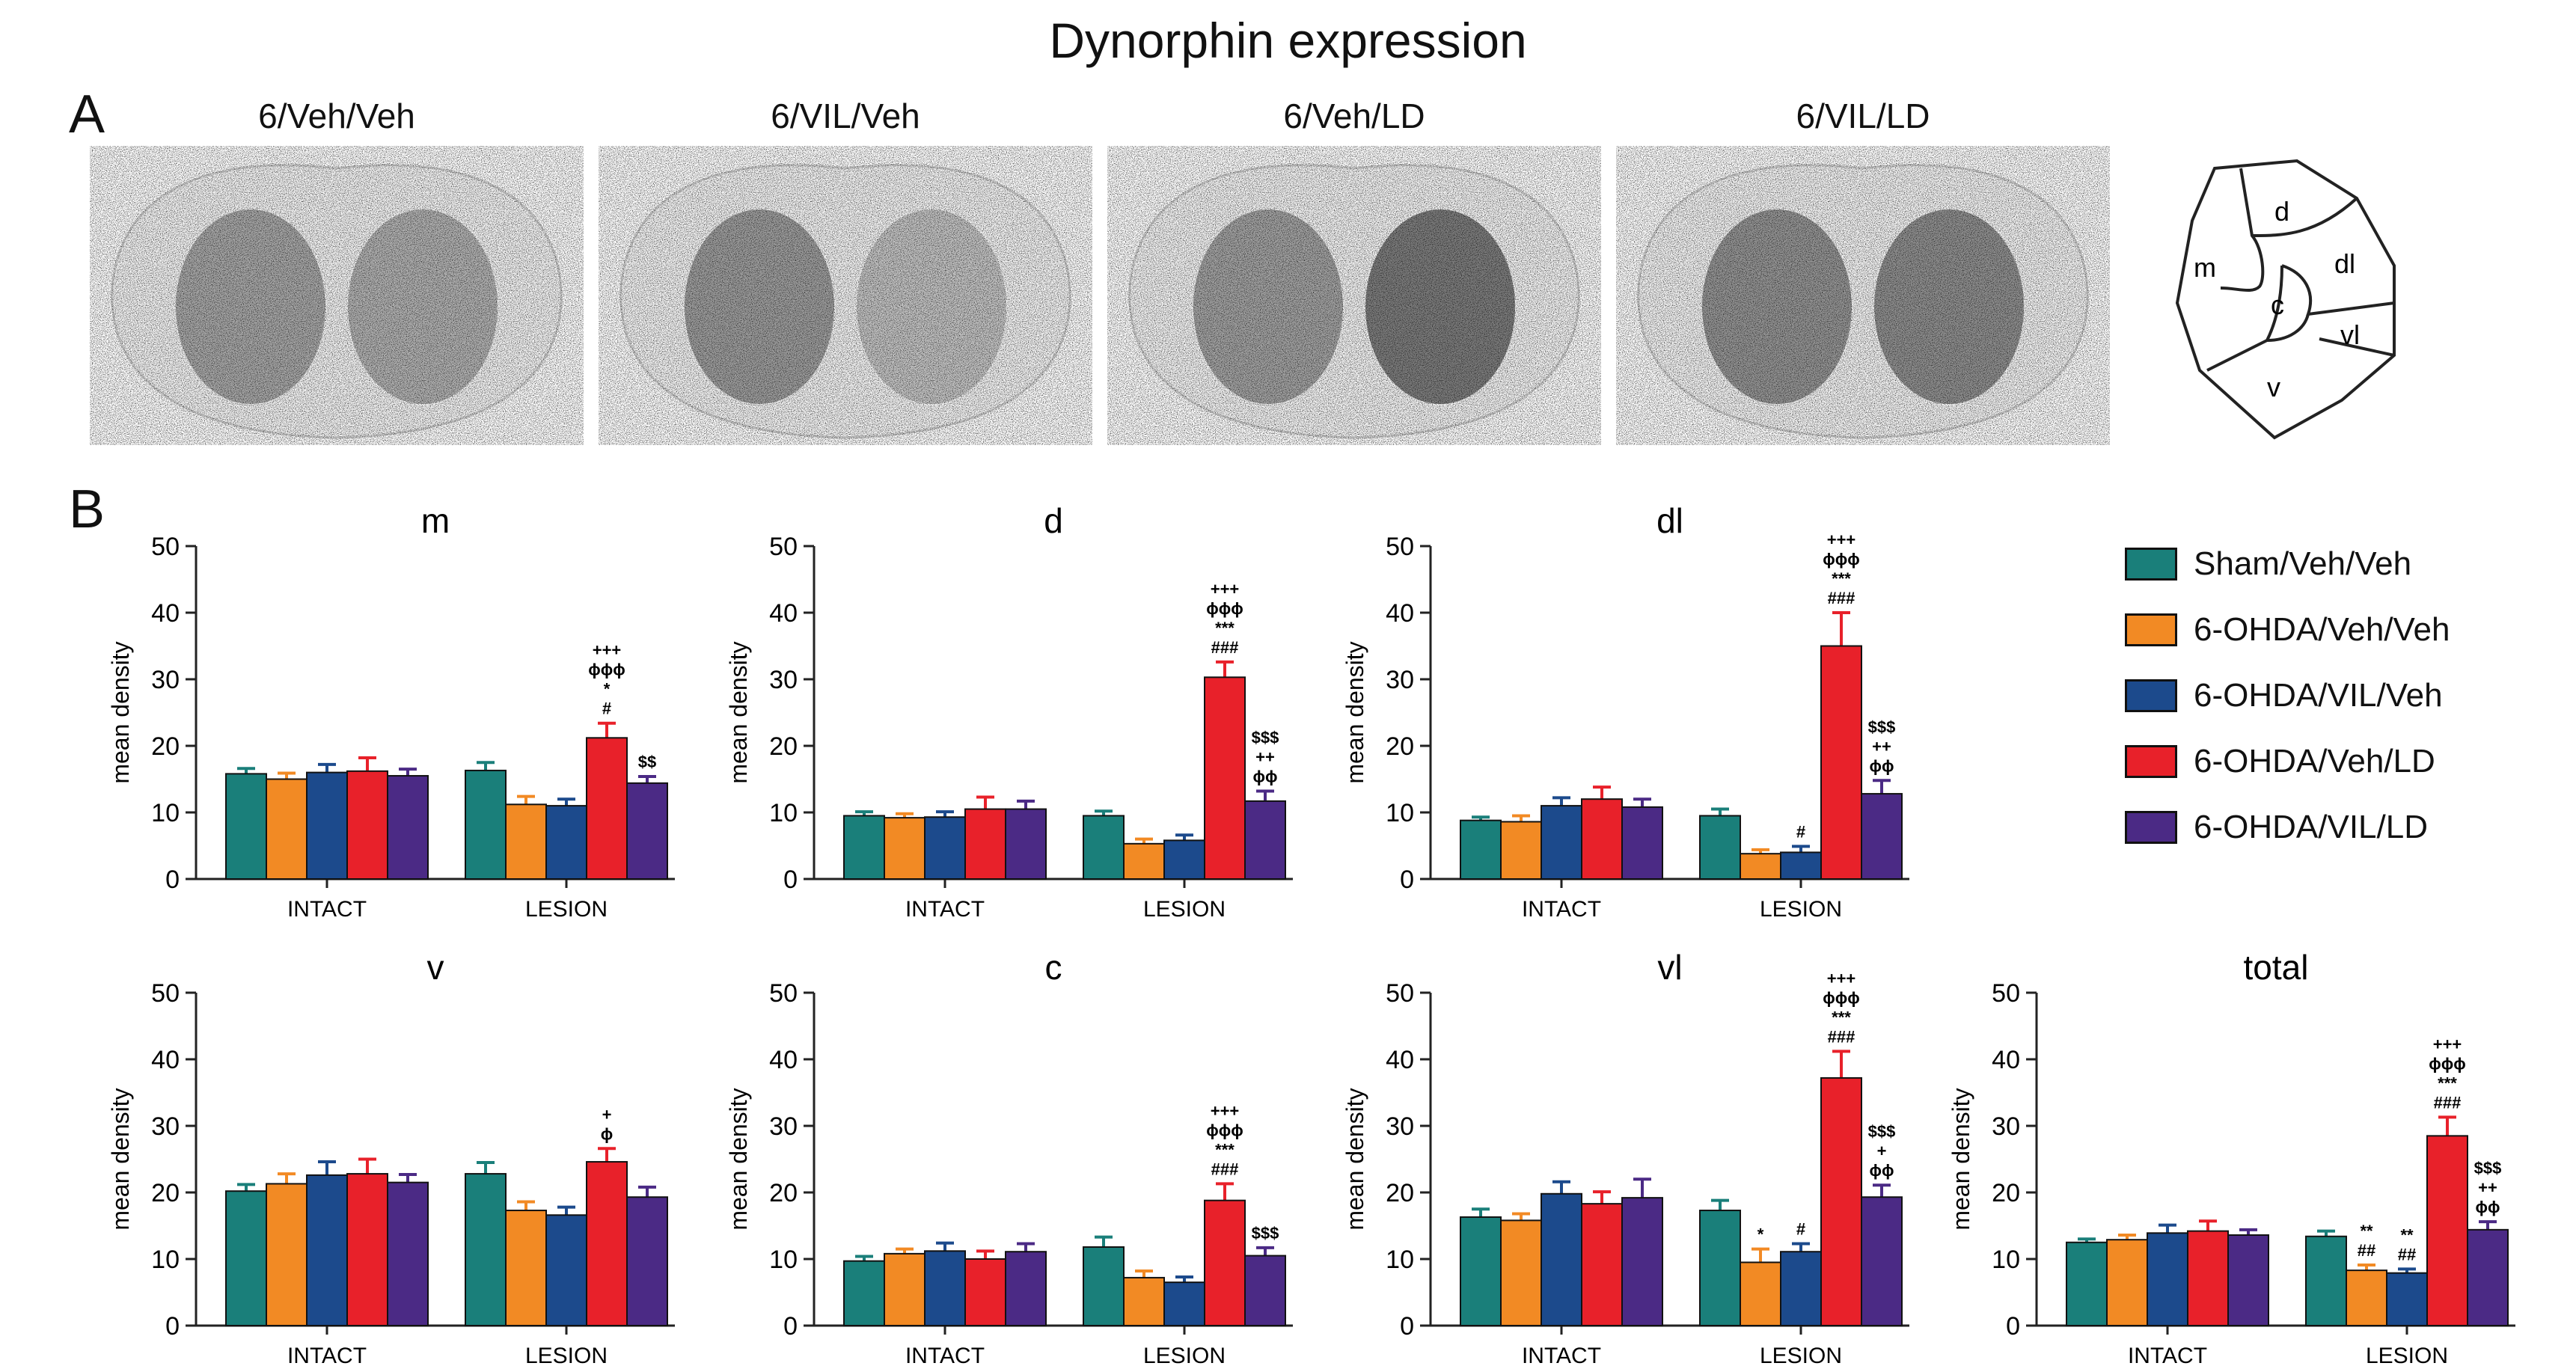  Describe the element at coordinates (2276, 967) in the screenshot. I see `chart-title: total` at that location.